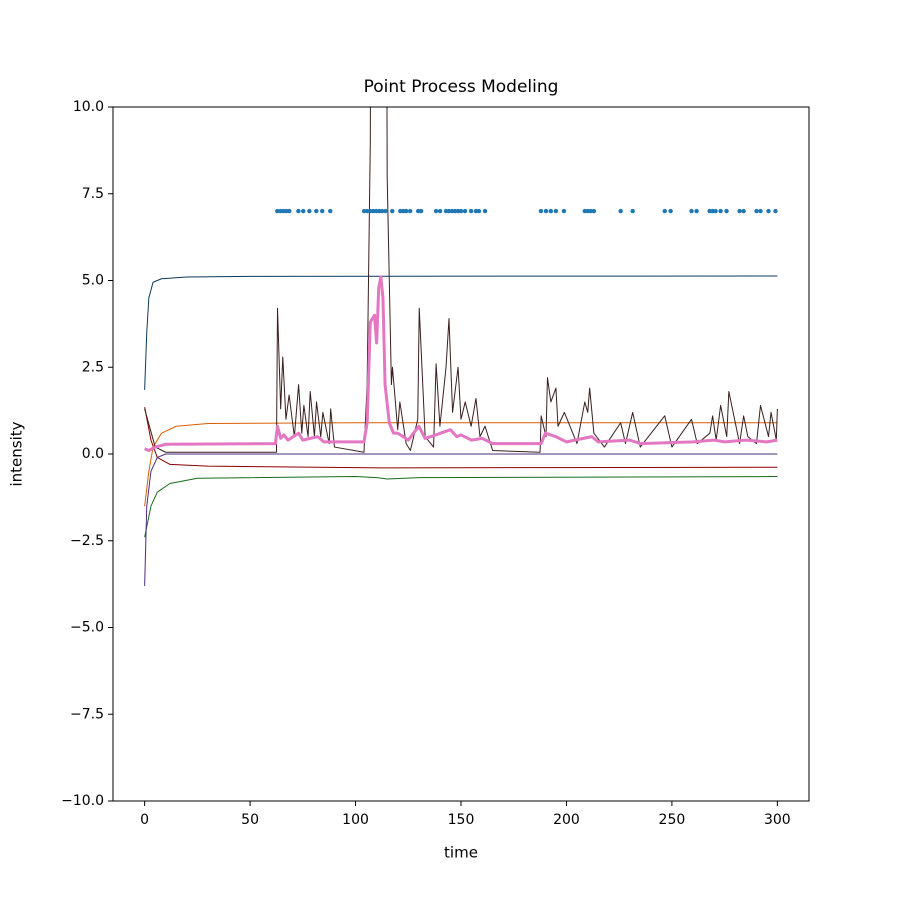 The width and height of the screenshot is (900, 900). What do you see at coordinates (672, 820) in the screenshot?
I see `x-tick-label: 250` at bounding box center [672, 820].